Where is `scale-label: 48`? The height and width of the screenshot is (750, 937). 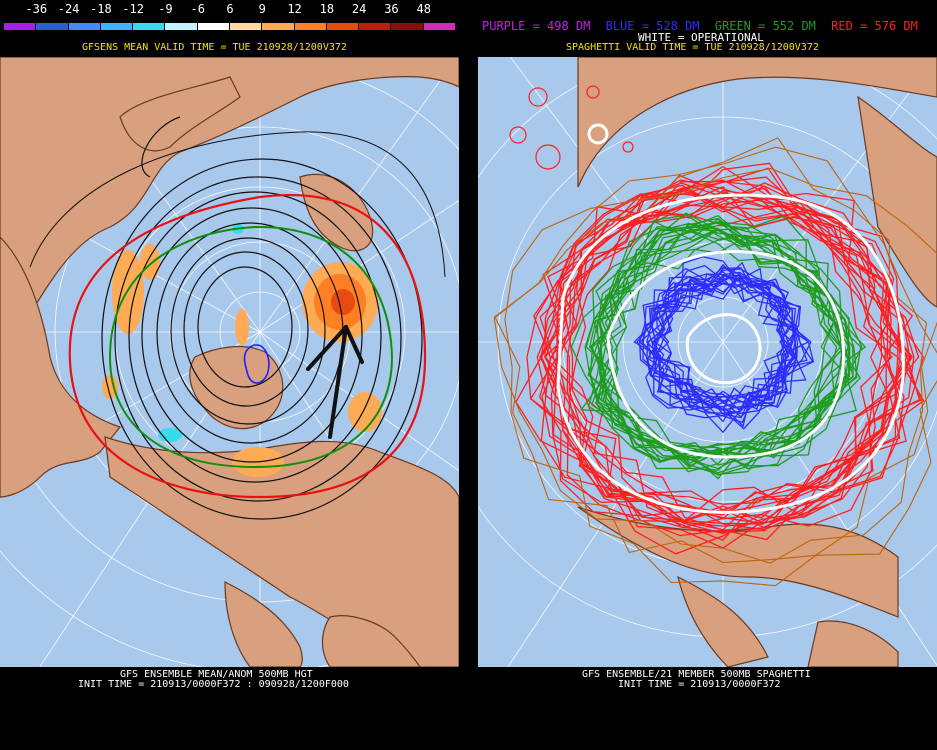 scale-label: 48 is located at coordinates (423, 9).